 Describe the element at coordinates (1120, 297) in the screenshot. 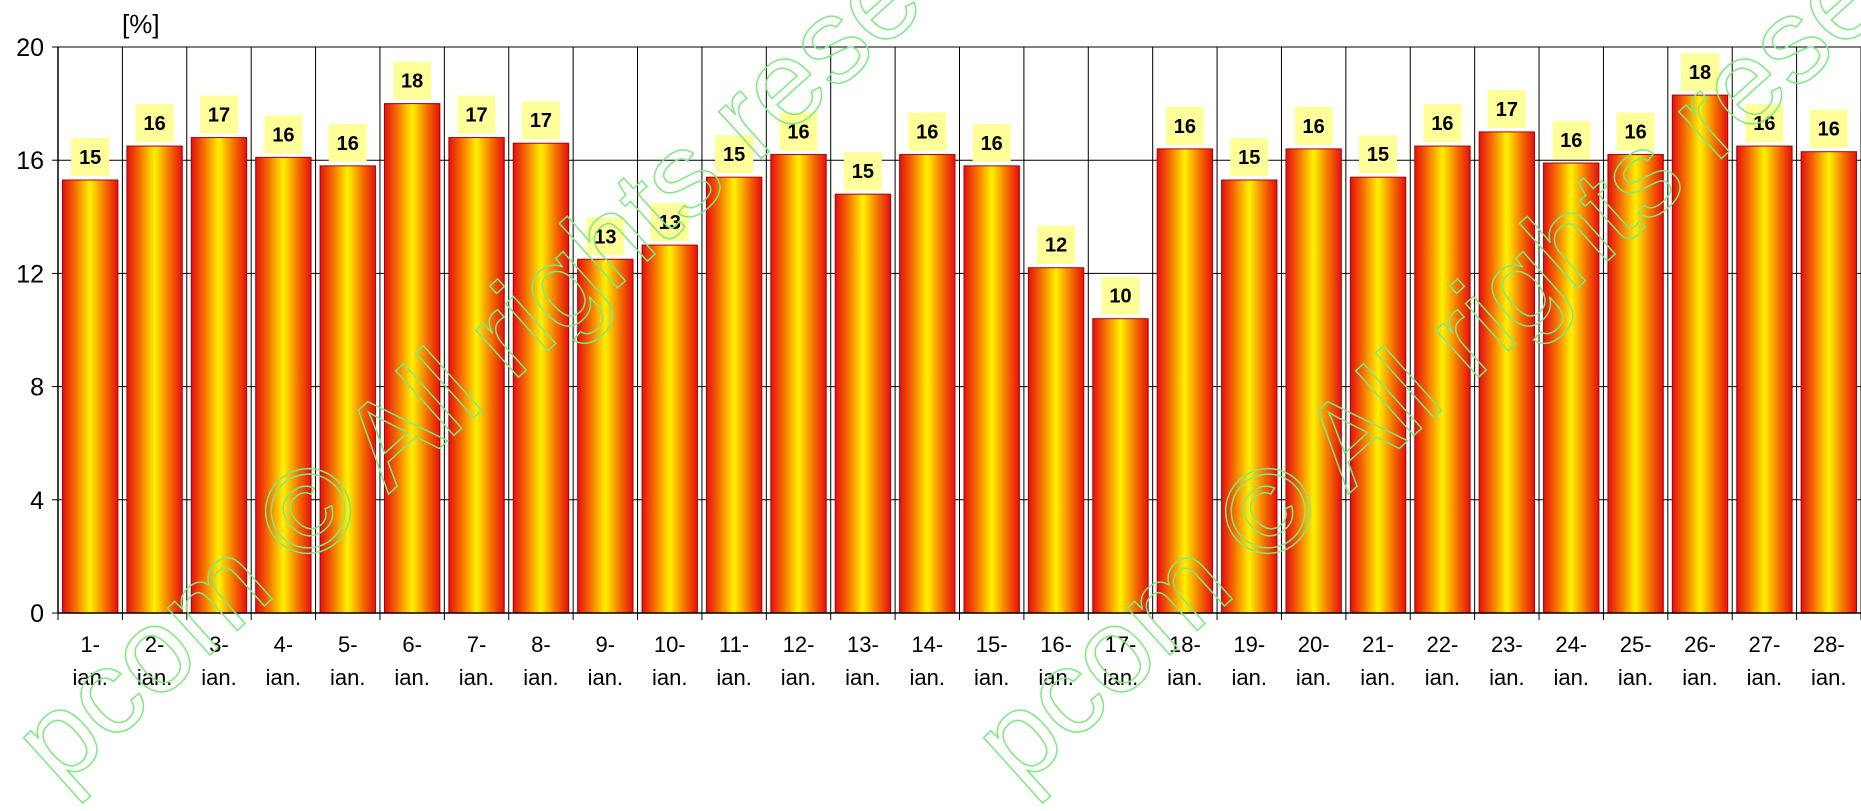

I see `data-label: 10` at that location.